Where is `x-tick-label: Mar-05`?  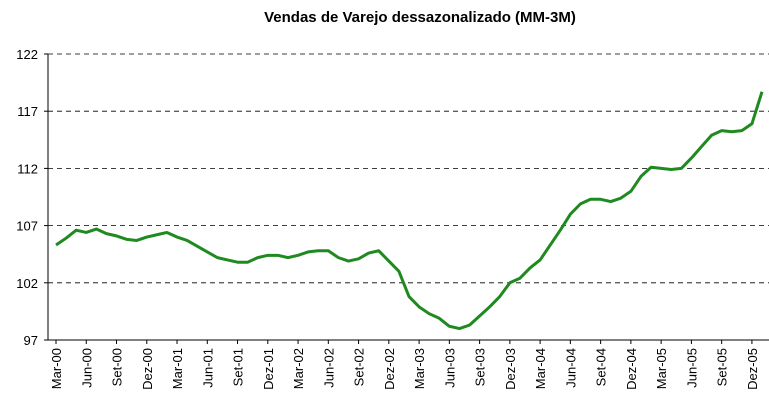 x-tick-label: Mar-05 is located at coordinates (661, 368).